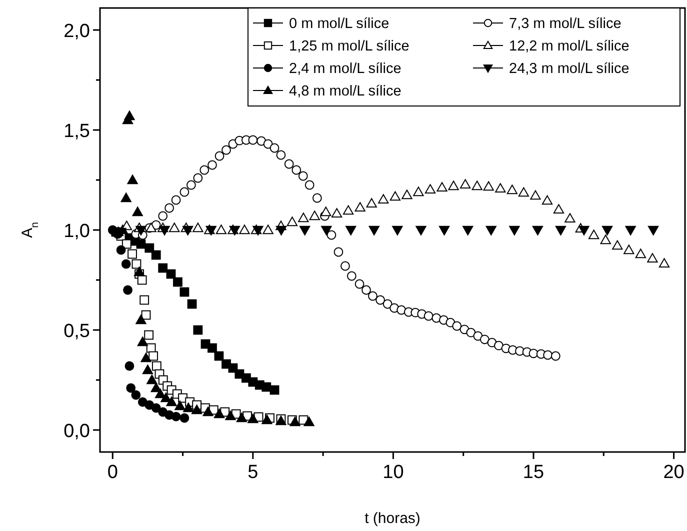 The height and width of the screenshot is (531, 687). Describe the element at coordinates (393, 472) in the screenshot. I see `x-tick-label: 10` at that location.